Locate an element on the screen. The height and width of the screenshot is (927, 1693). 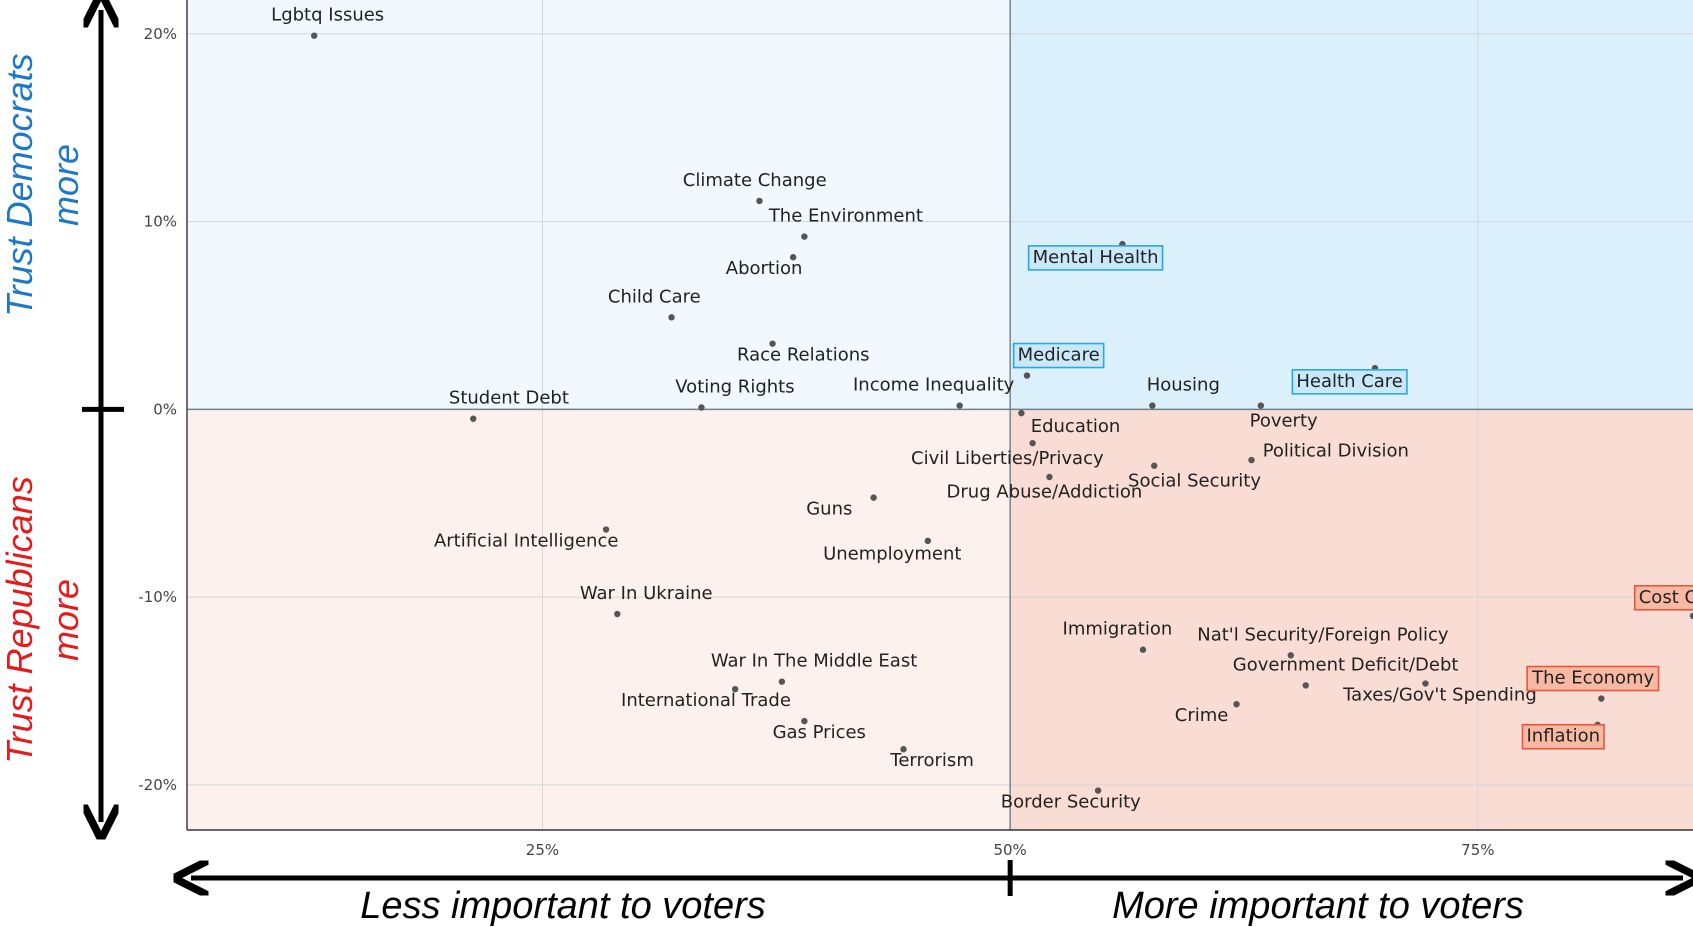
data-label: Artificial Intelligence is located at coordinates (526, 540).